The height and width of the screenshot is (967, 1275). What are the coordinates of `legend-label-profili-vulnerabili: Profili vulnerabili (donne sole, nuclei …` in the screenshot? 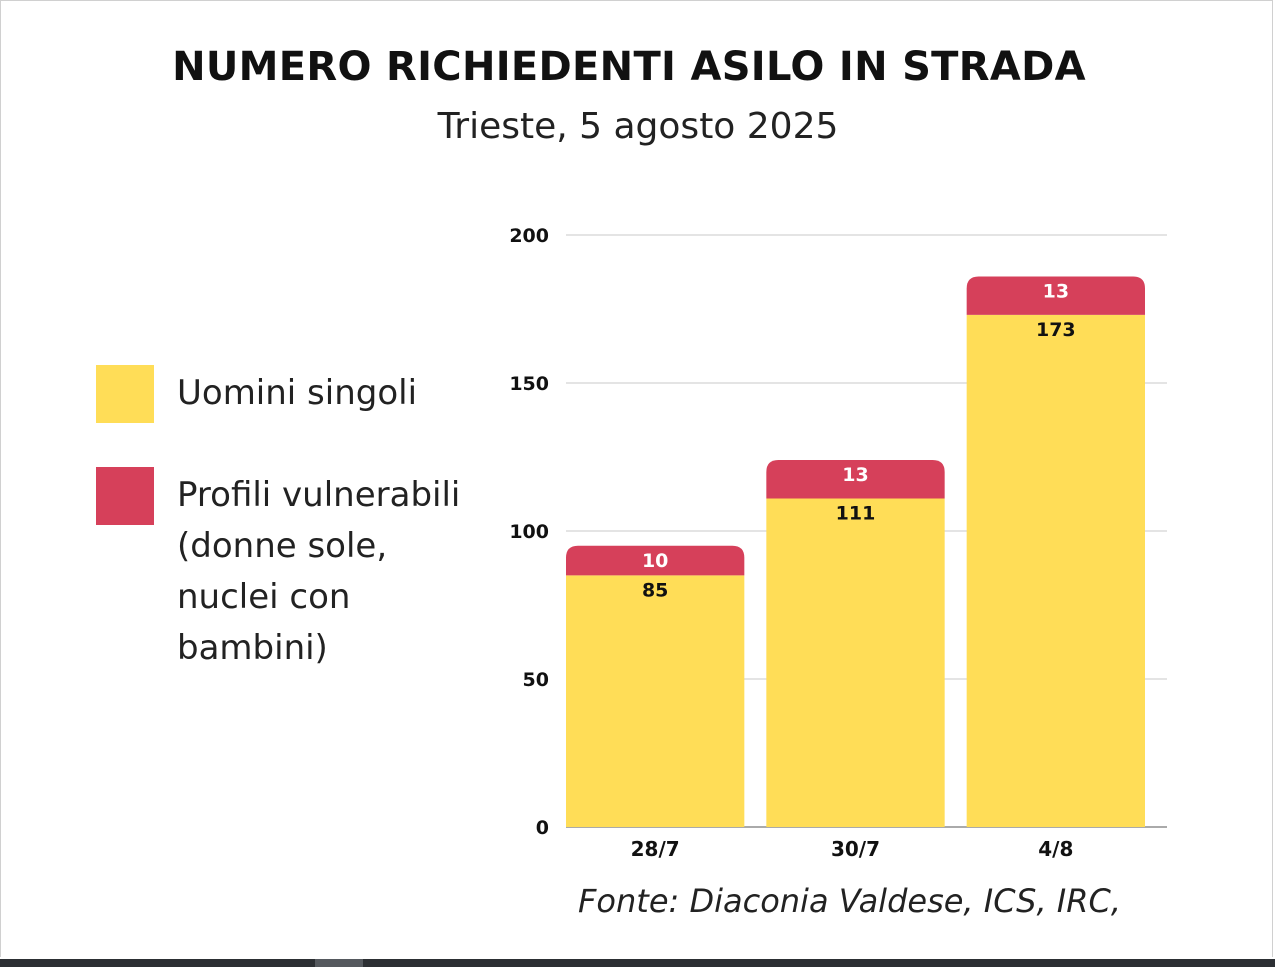 It's located at (319, 571).